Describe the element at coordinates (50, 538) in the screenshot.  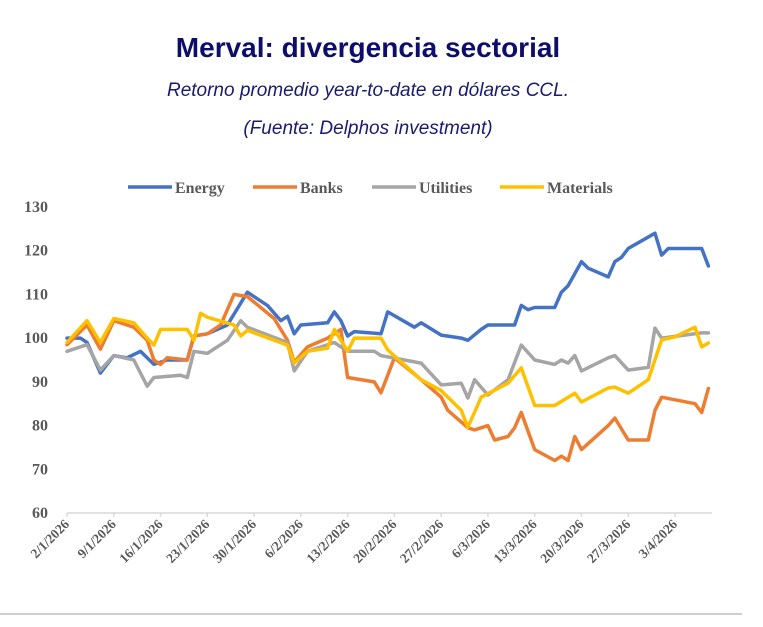
I see `x-tick-label: 2/1/2026` at that location.